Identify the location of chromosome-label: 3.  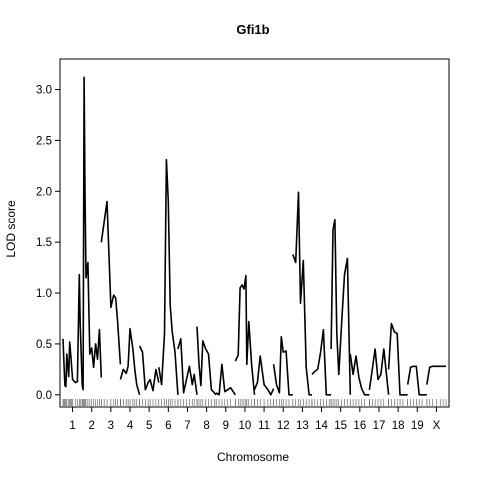
(111, 426).